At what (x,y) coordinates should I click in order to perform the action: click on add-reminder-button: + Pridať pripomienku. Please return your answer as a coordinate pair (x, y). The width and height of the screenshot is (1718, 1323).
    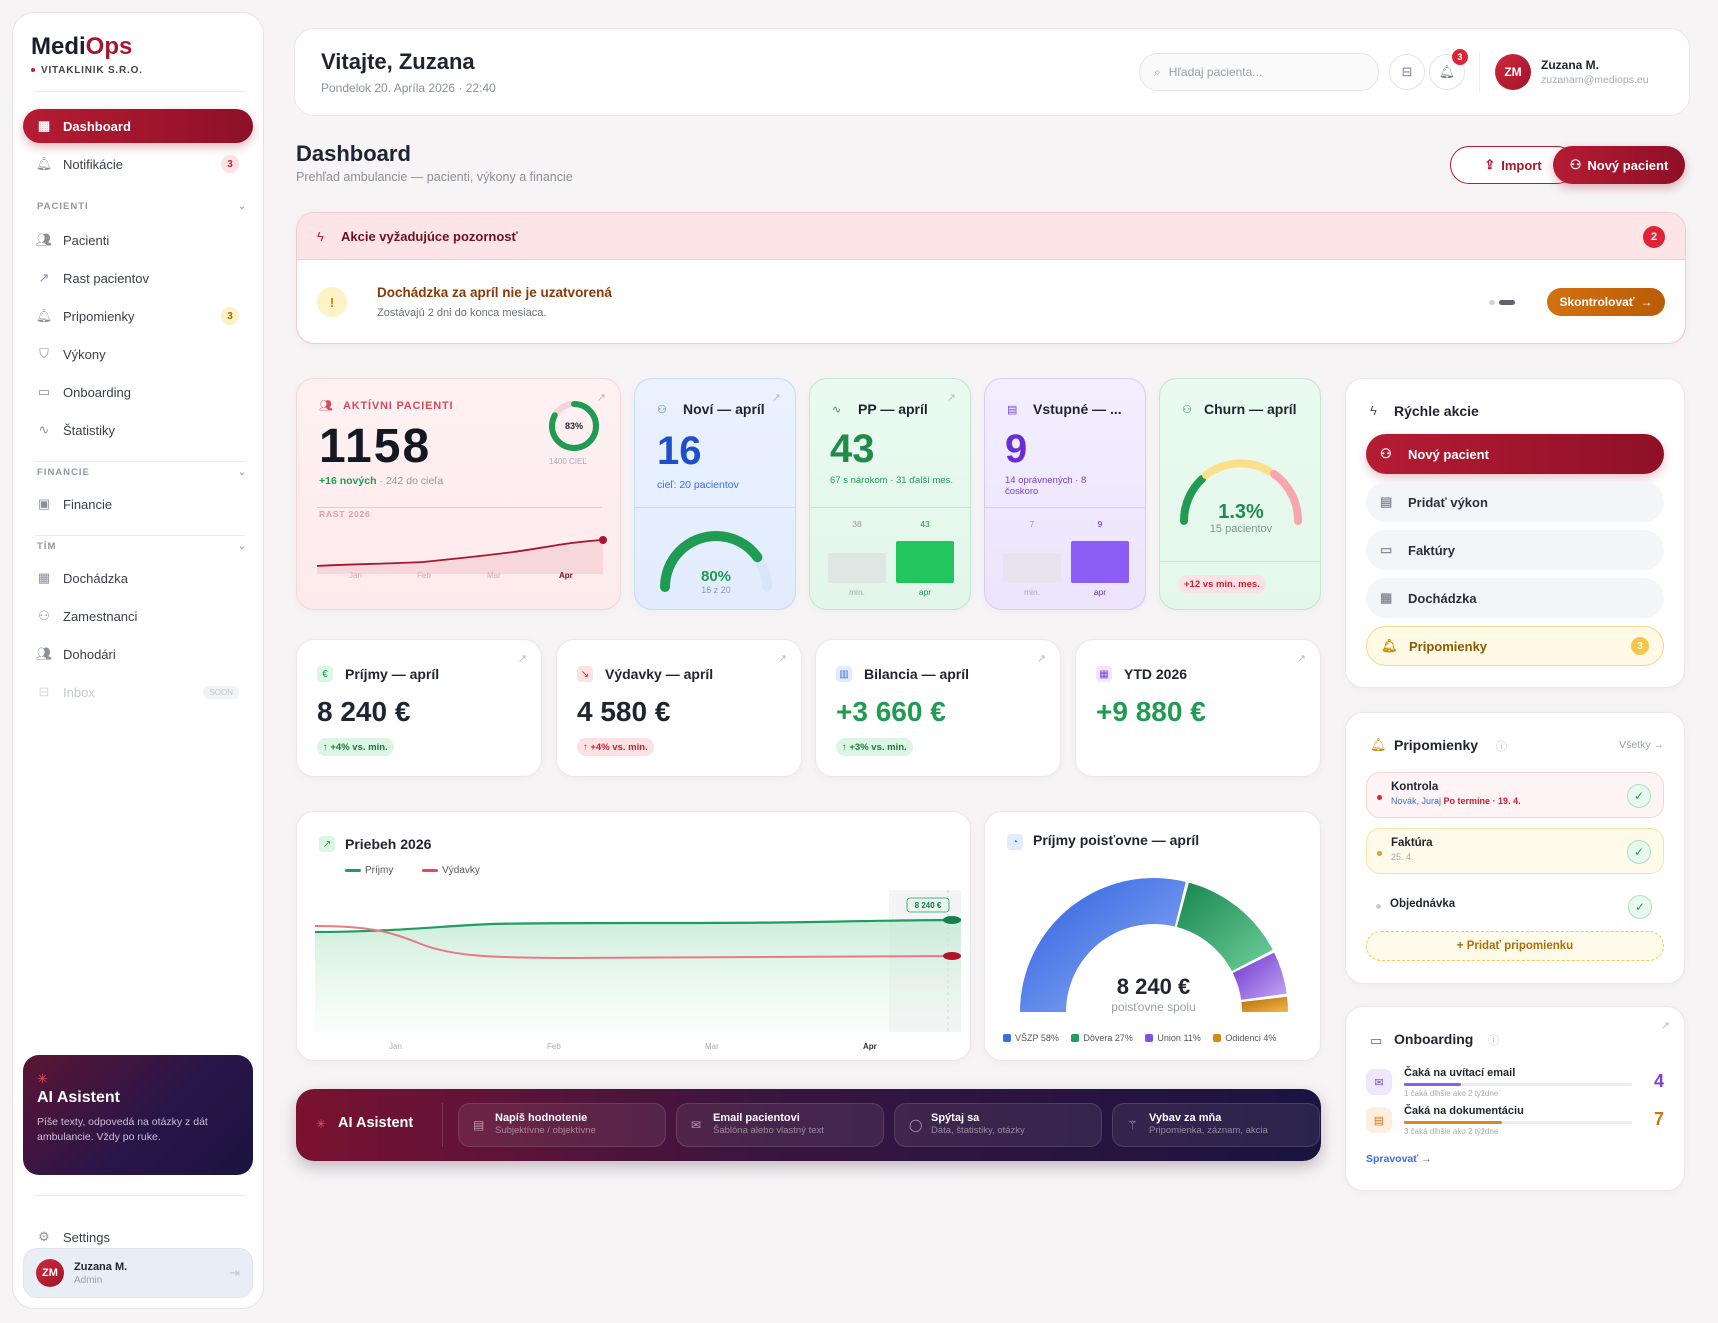
    Looking at the image, I should click on (1515, 946).